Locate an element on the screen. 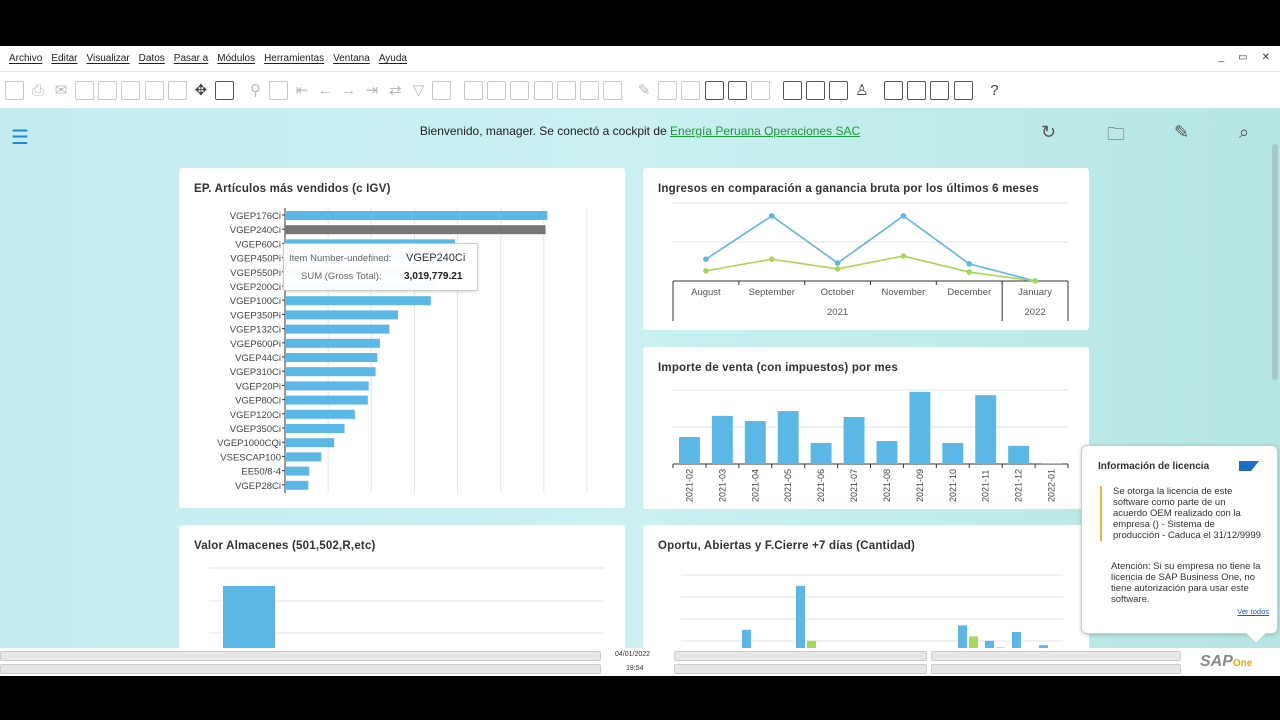 This screenshot has height=720, width=1280. folder-icon: 🗀 is located at coordinates (1116, 134).